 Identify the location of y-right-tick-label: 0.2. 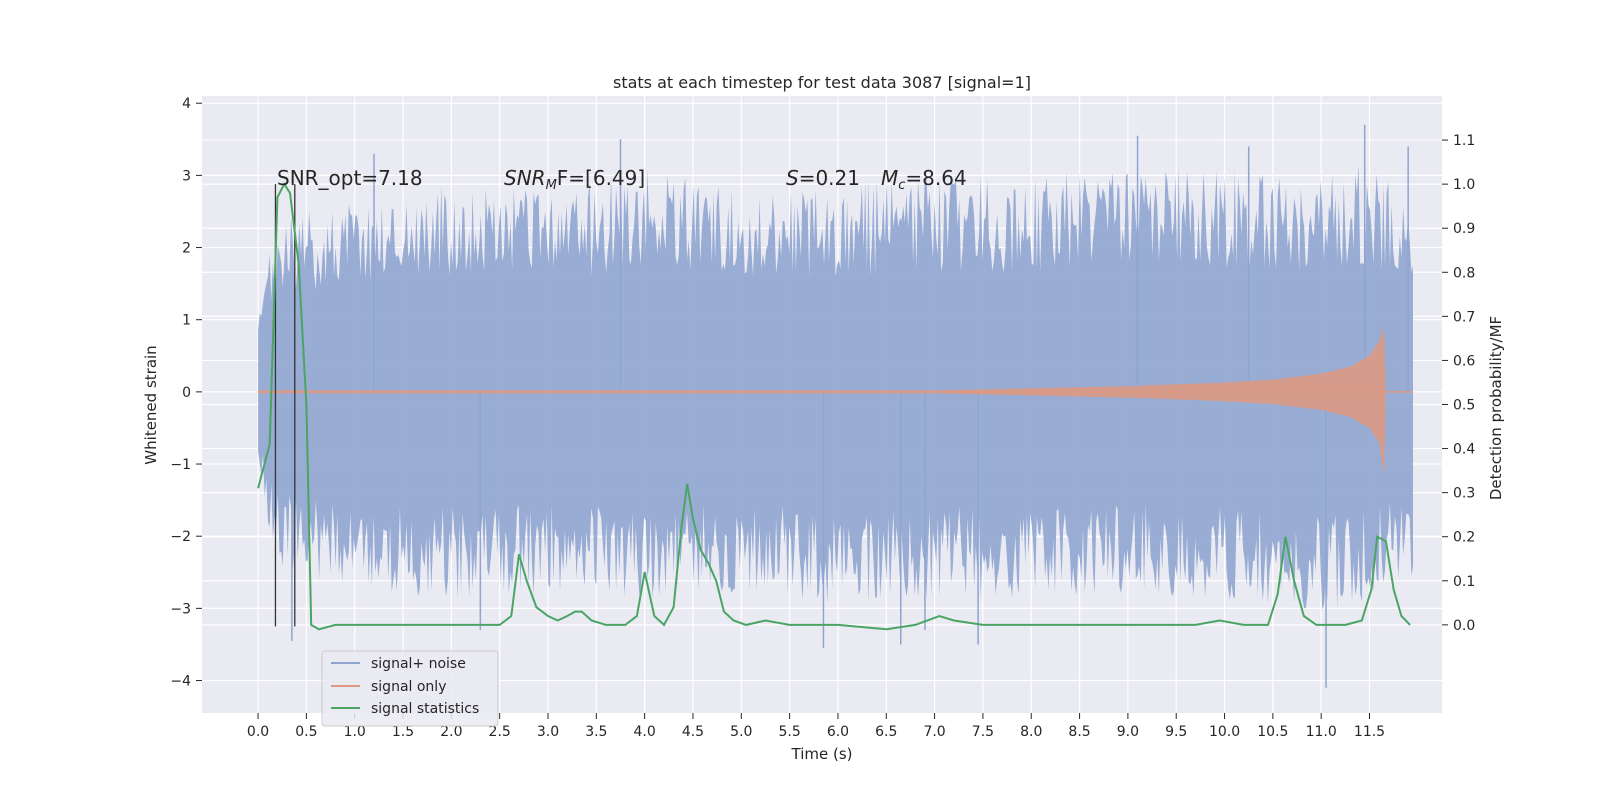
(1464, 538).